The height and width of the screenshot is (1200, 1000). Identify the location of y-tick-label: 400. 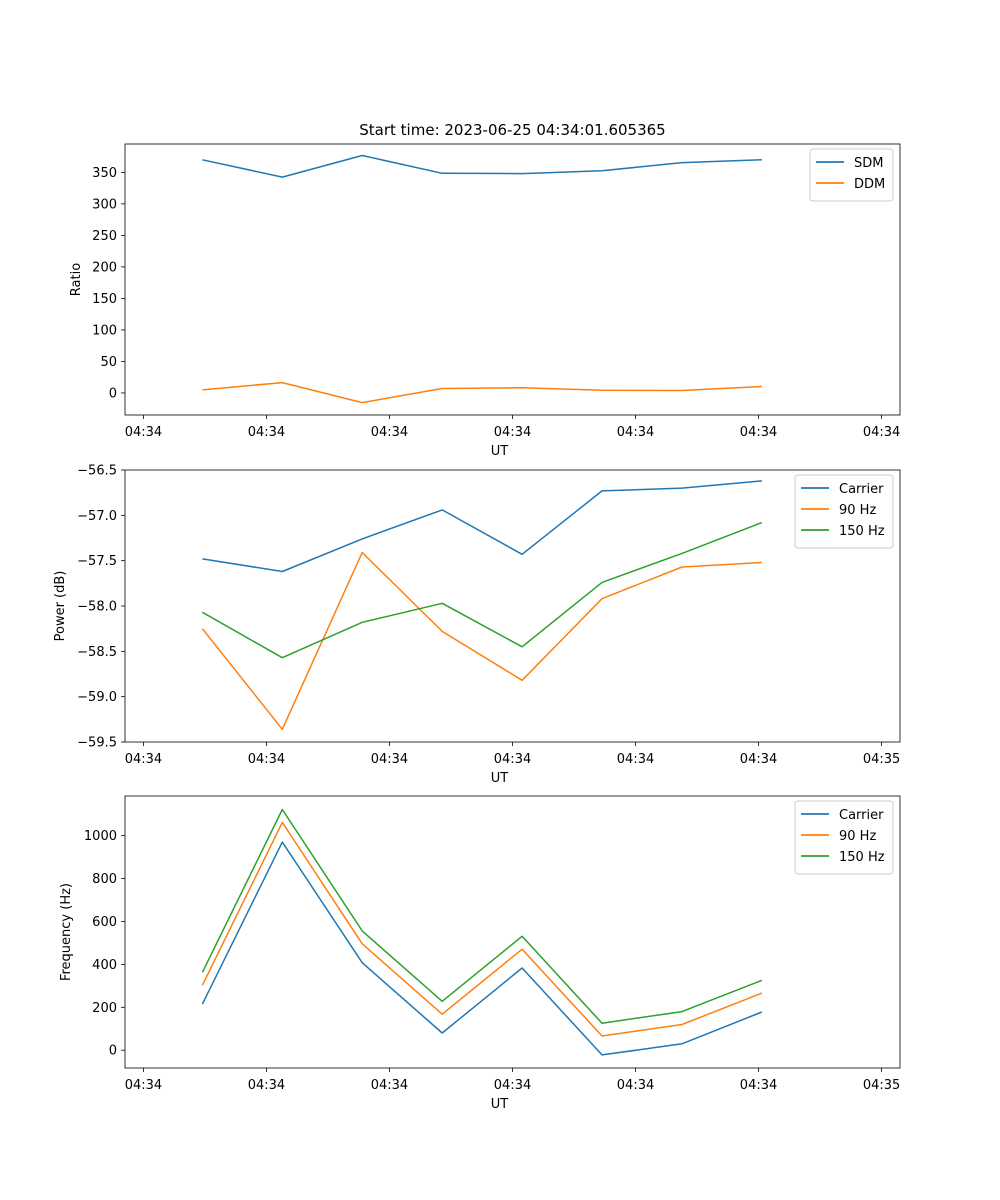
(104, 965).